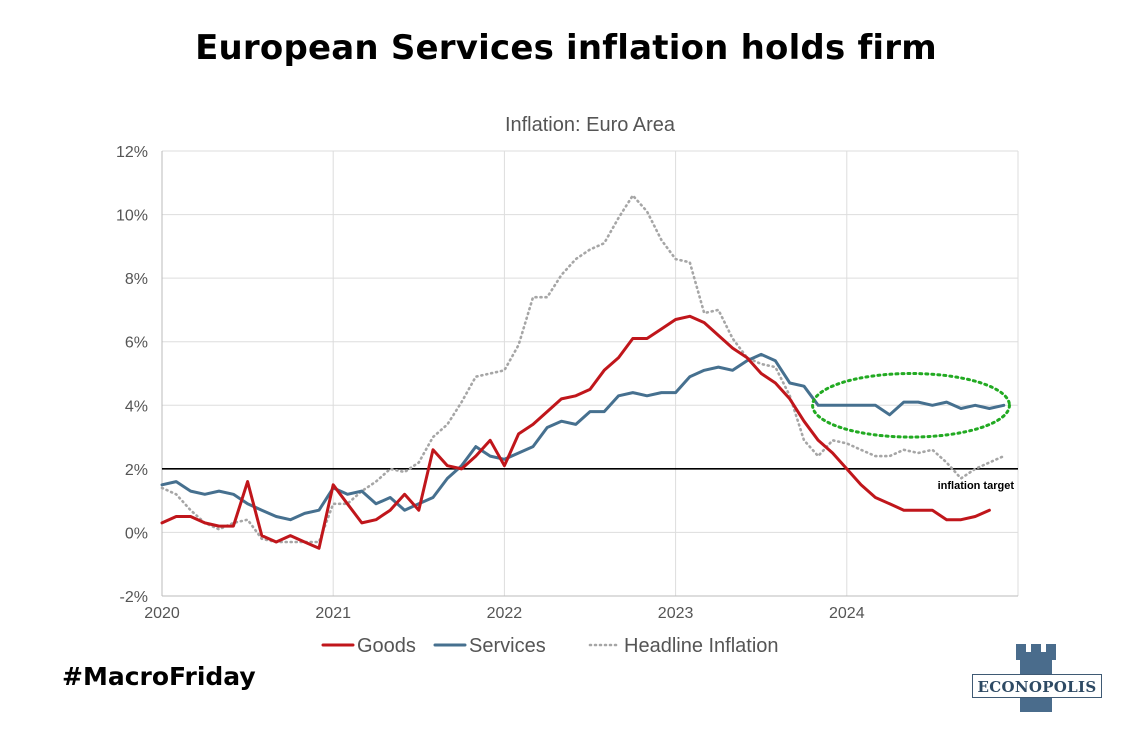 The width and height of the screenshot is (1132, 755). I want to click on x-tick-label: 2021, so click(333, 613).